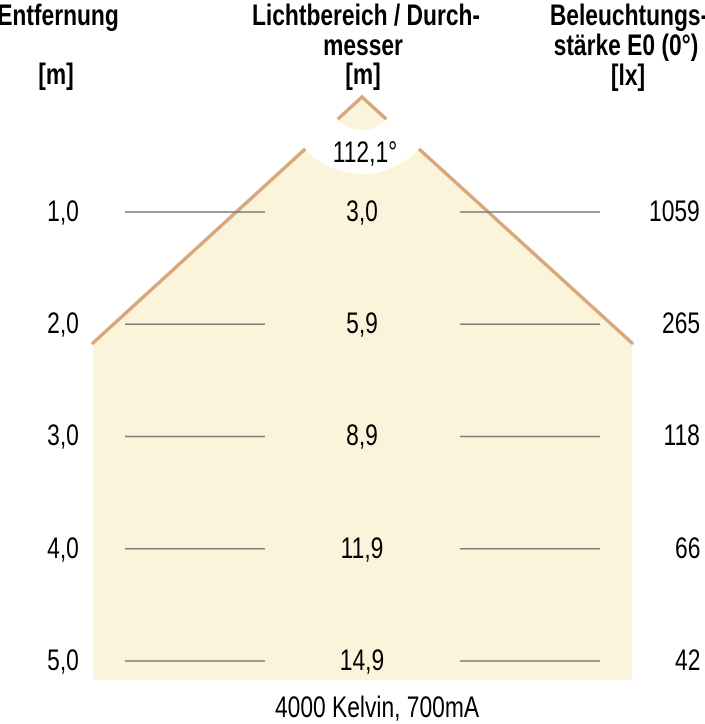  What do you see at coordinates (63, 211) in the screenshot?
I see `row-1-distance: 1,0` at bounding box center [63, 211].